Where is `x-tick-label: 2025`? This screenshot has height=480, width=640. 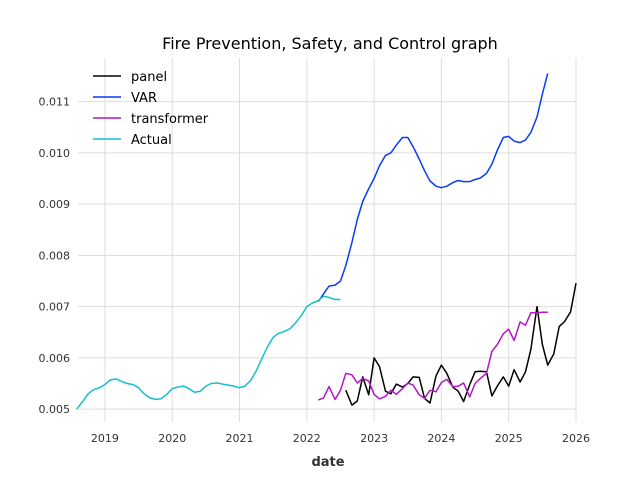 x-tick-label: 2025 is located at coordinates (509, 438).